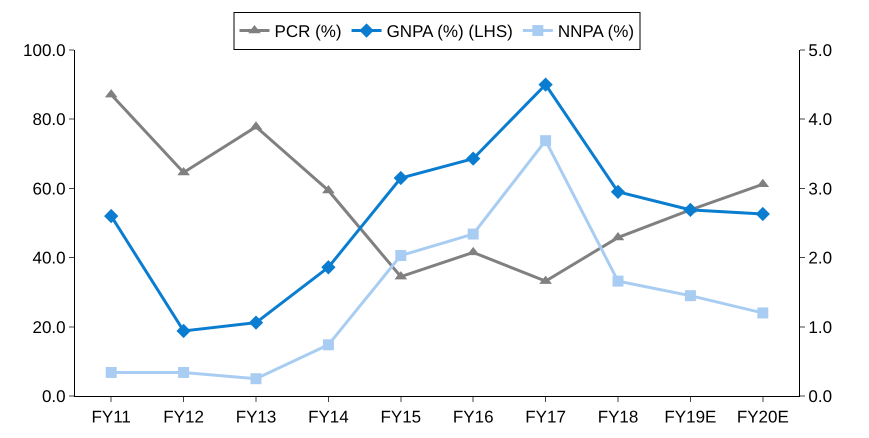  Describe the element at coordinates (111, 416) in the screenshot. I see `x-tick-label: FY11` at that location.